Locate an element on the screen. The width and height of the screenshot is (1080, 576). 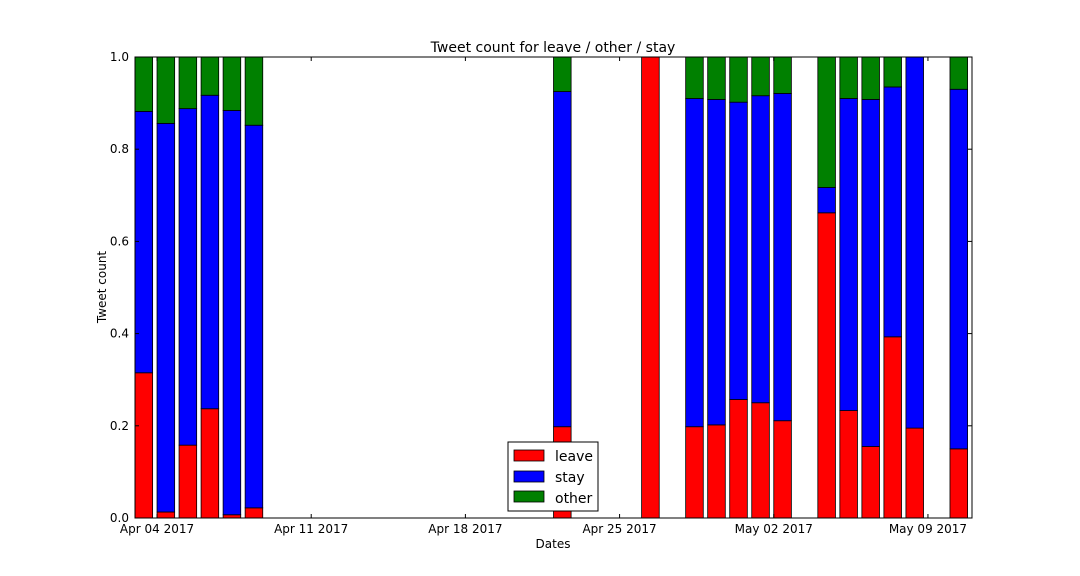
x-tick-label: Apr 11 2017 is located at coordinates (311, 529).